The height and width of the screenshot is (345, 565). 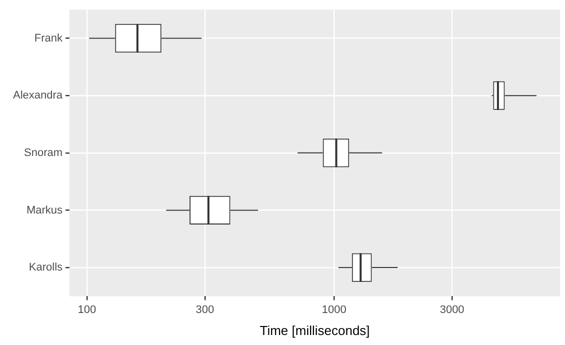 What do you see at coordinates (205, 310) in the screenshot?
I see `x-tick-label: 300` at bounding box center [205, 310].